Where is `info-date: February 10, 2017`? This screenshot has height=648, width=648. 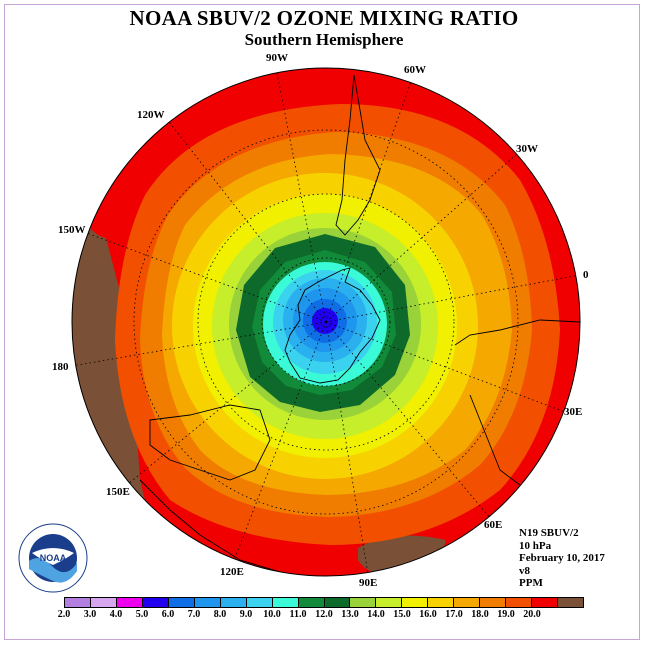 info-date: February 10, 2017 is located at coordinates (562, 558).